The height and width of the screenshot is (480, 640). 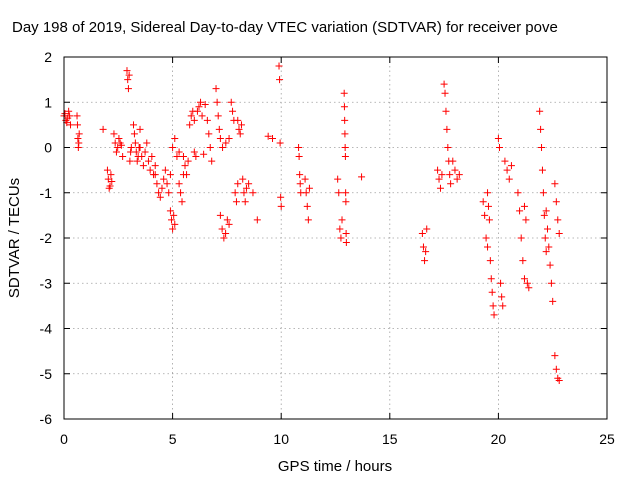 I want to click on y-tick-label: 1, so click(x=48, y=102).